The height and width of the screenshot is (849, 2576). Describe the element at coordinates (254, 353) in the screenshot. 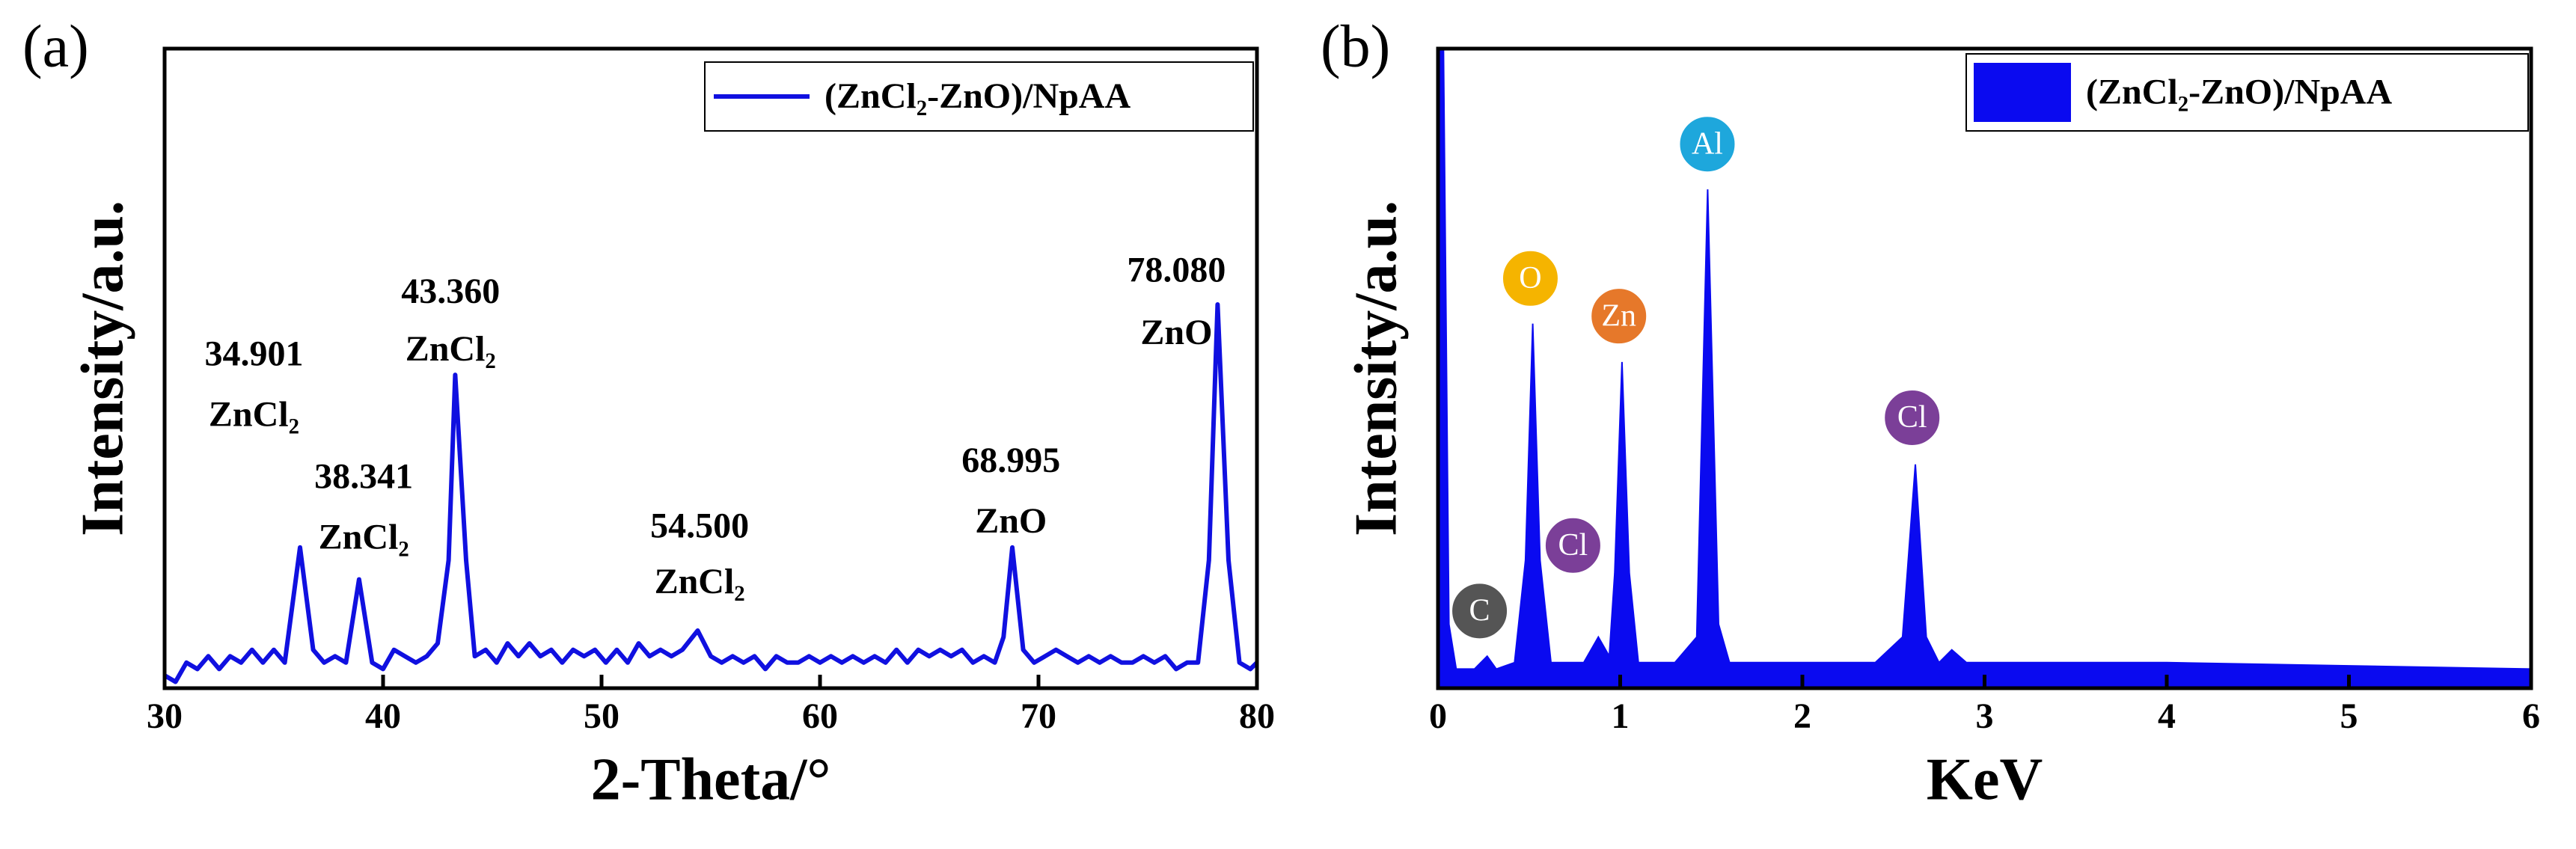

I see `peak-position: 34.901` at that location.